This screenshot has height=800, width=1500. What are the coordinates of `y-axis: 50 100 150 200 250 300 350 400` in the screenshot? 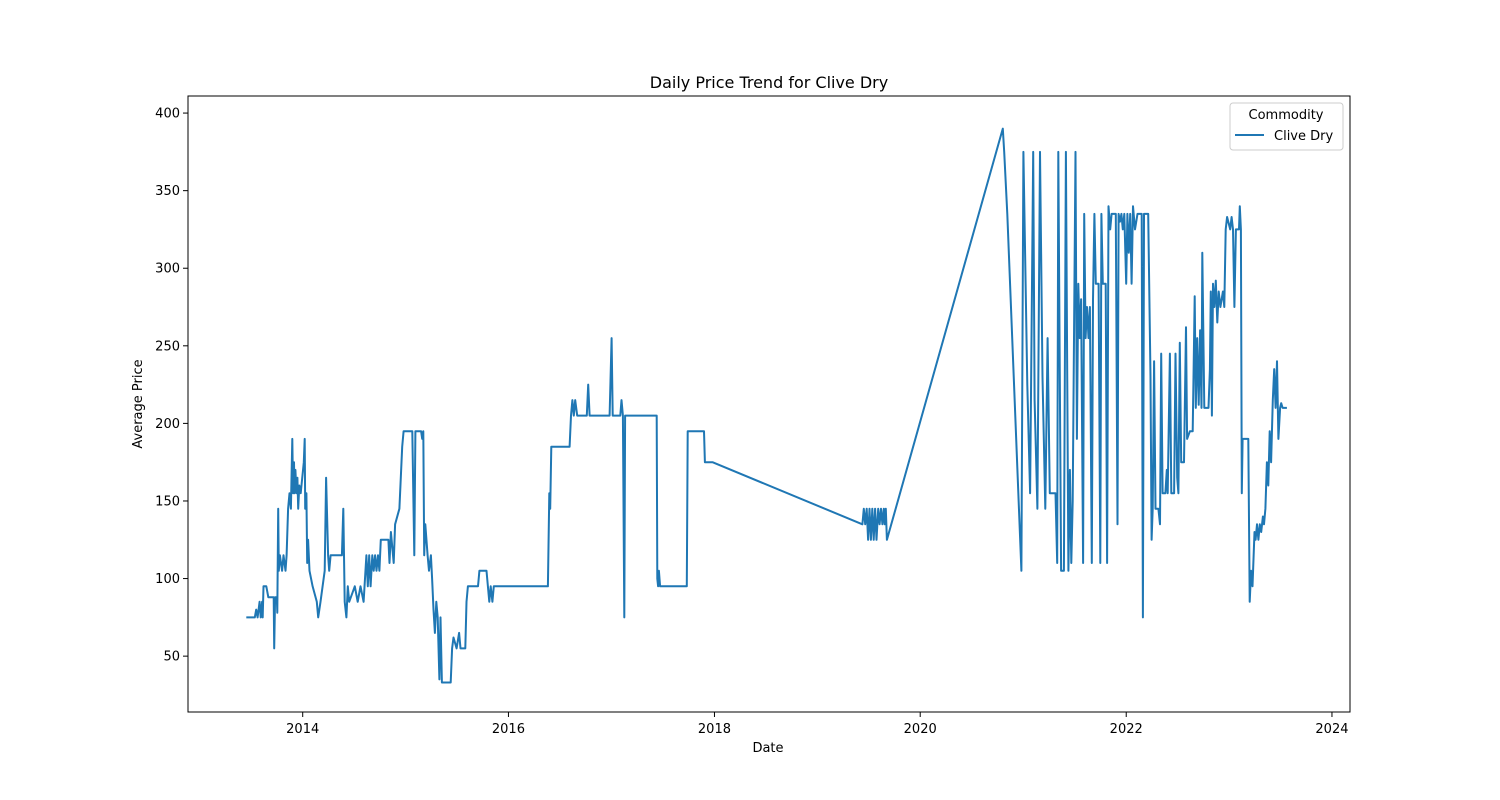 It's located at (171, 386).